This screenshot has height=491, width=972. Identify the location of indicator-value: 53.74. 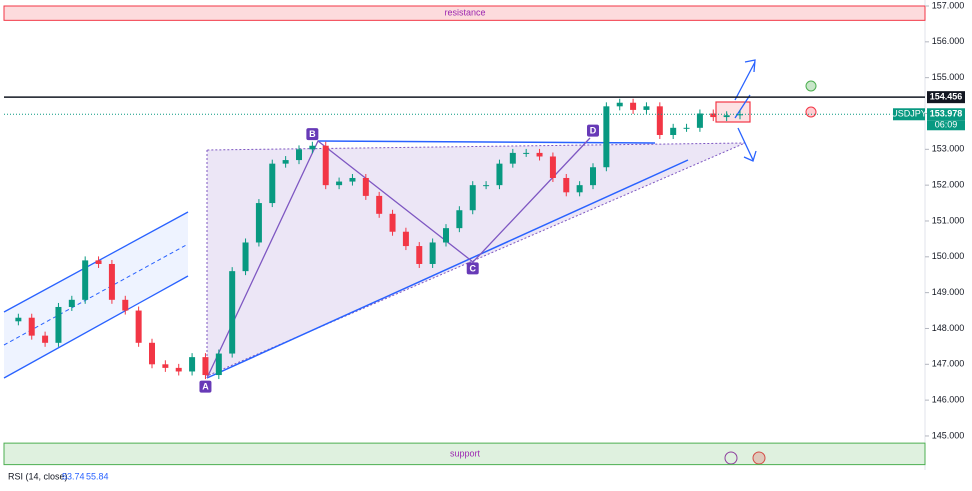
(73, 476).